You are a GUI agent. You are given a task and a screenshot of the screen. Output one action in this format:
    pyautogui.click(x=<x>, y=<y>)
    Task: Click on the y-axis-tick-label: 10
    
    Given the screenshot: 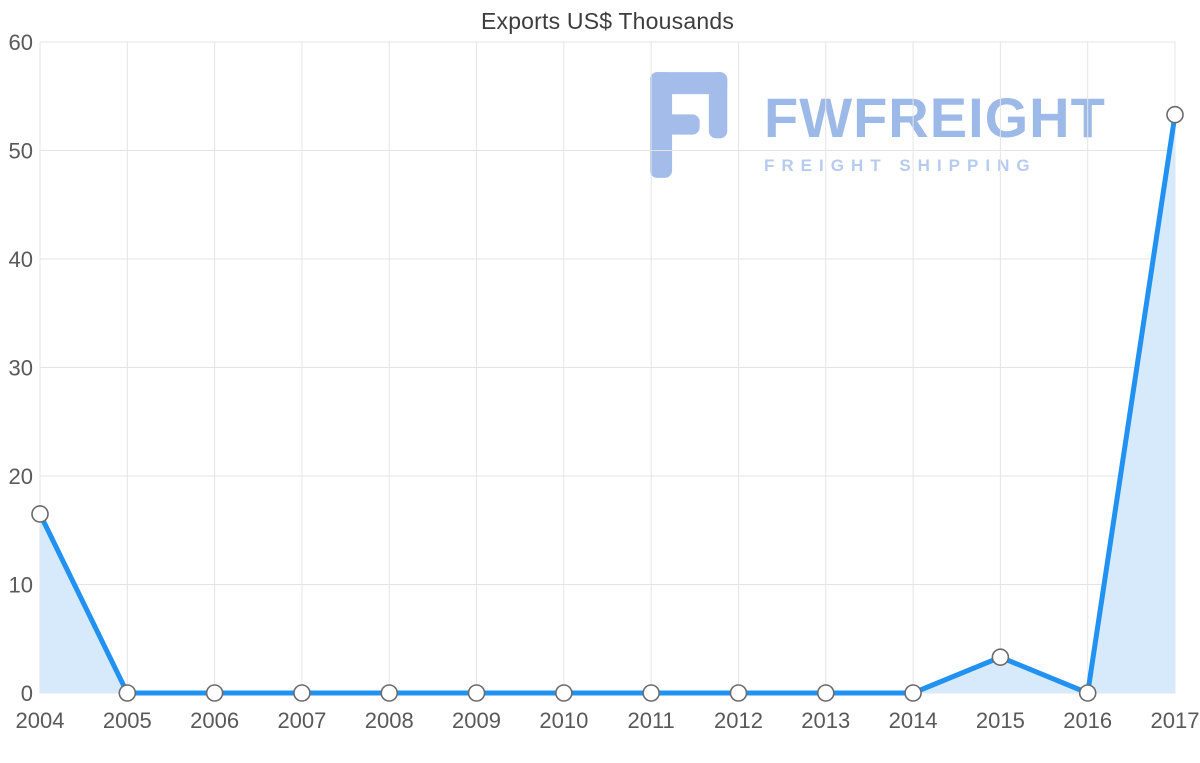 What is the action you would take?
    pyautogui.click(x=21, y=585)
    